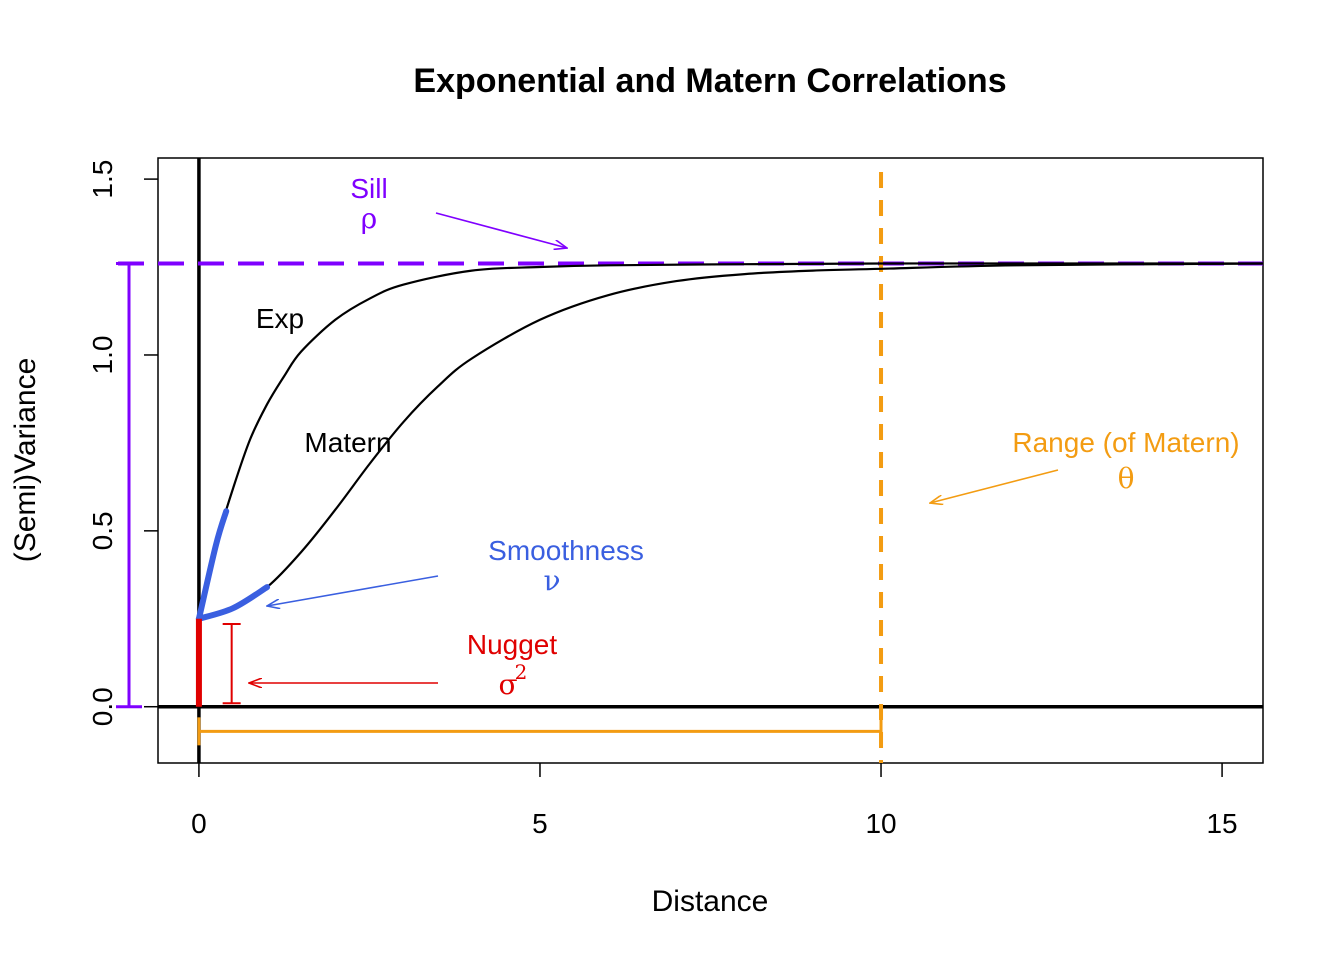 The width and height of the screenshot is (1344, 960). What do you see at coordinates (347, 442) in the screenshot?
I see `matern-label: Matern` at bounding box center [347, 442].